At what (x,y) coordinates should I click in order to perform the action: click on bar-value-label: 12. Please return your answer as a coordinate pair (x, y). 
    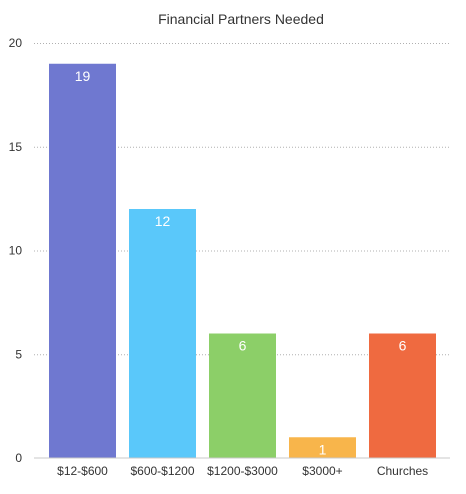
    Looking at the image, I should click on (163, 221).